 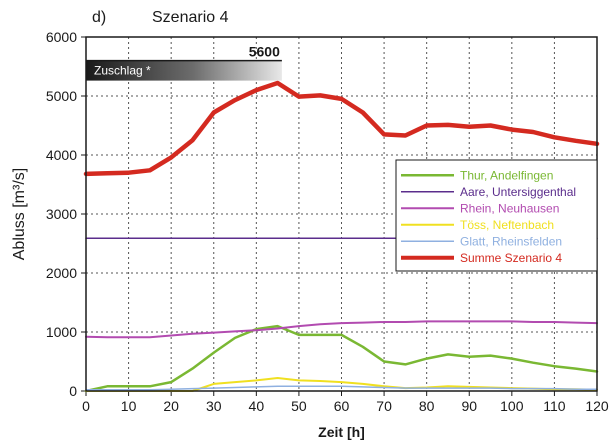 I want to click on legend-label: Aare, Untersiggenthal, so click(x=518, y=192).